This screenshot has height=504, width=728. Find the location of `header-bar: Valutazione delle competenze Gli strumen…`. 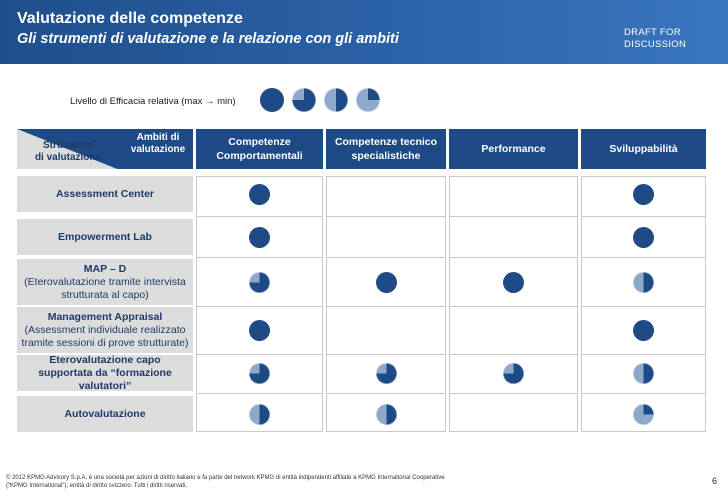

header-bar: Valutazione delle competenze Gli strumen… is located at coordinates (364, 32).